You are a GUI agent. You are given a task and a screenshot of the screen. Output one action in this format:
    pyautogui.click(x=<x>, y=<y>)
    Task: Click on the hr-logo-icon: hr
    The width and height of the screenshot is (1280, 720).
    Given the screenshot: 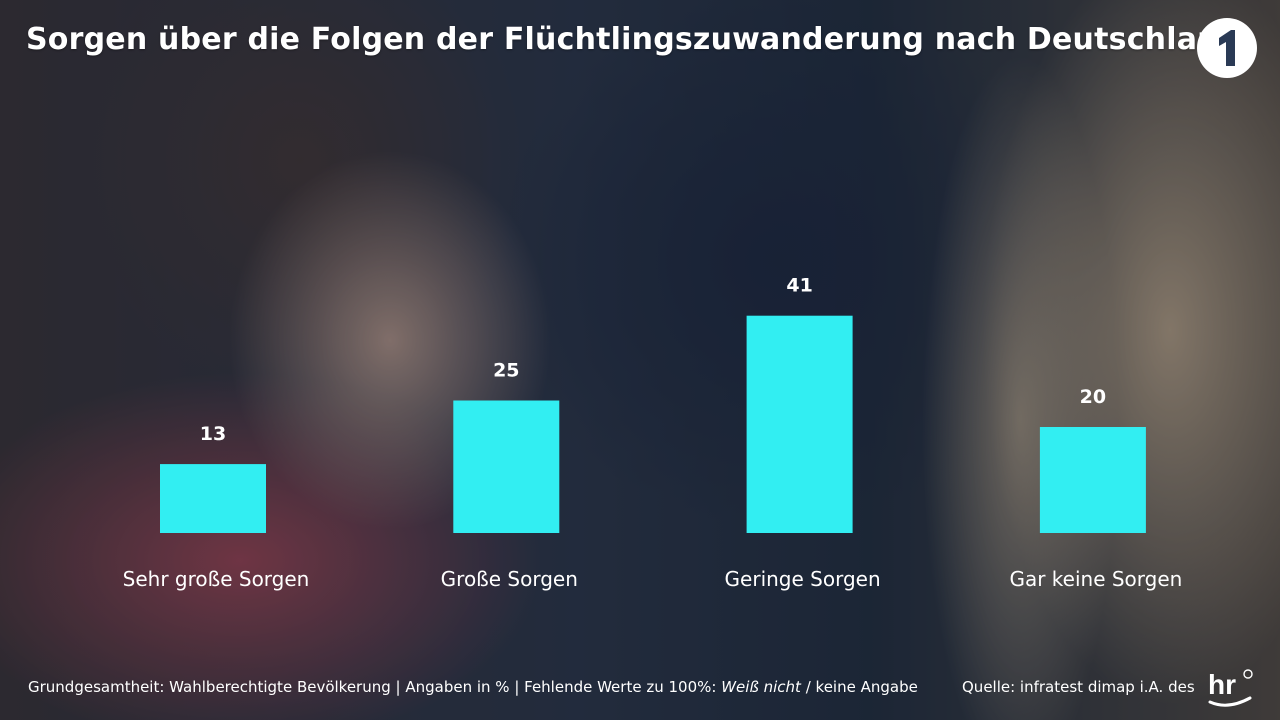 What is the action you would take?
    pyautogui.click(x=1230, y=688)
    